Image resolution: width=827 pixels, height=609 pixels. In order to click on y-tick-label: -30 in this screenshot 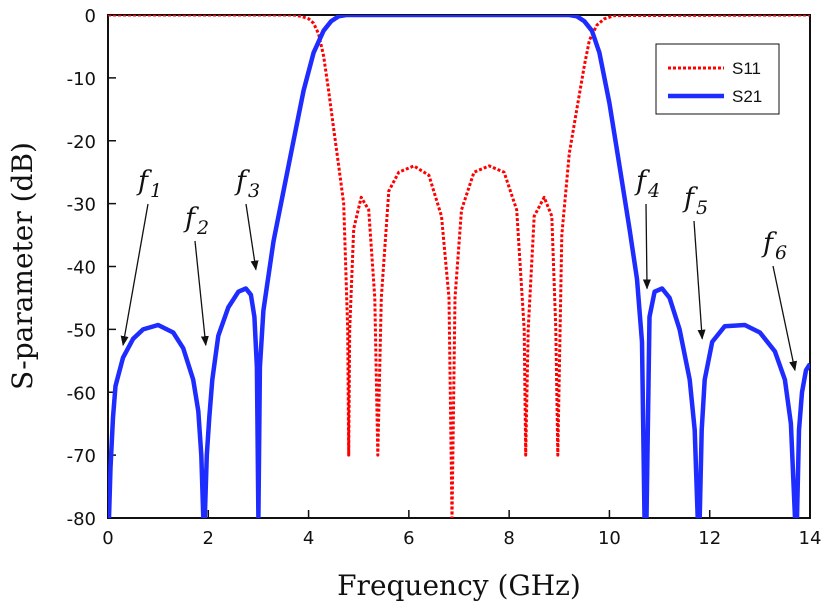, I will do `click(81, 205)`.